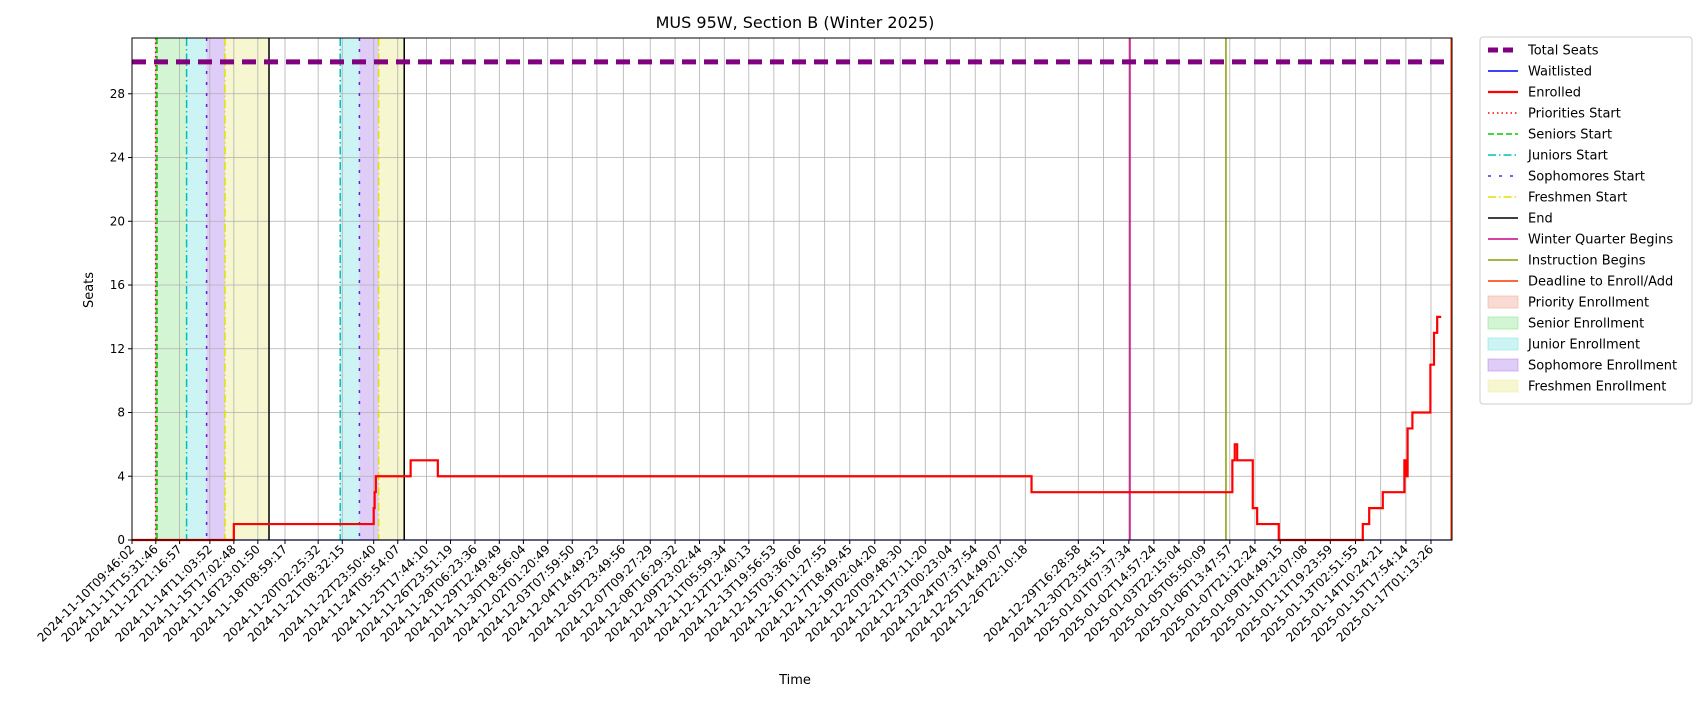 This screenshot has height=704, width=1700. Describe the element at coordinates (1588, 303) in the screenshot. I see `legend-label: Priority Enrollment` at that location.